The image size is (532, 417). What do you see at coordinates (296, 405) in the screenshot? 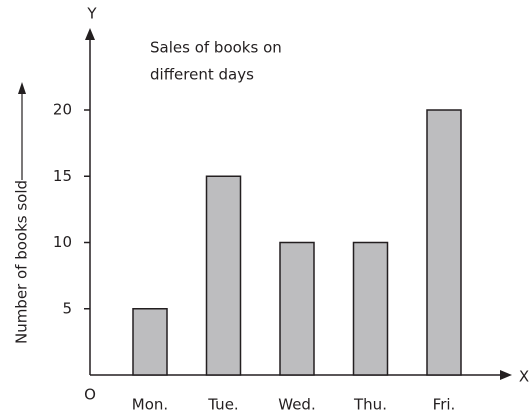
I see `x-tick-label: Wed.` at bounding box center [296, 405].